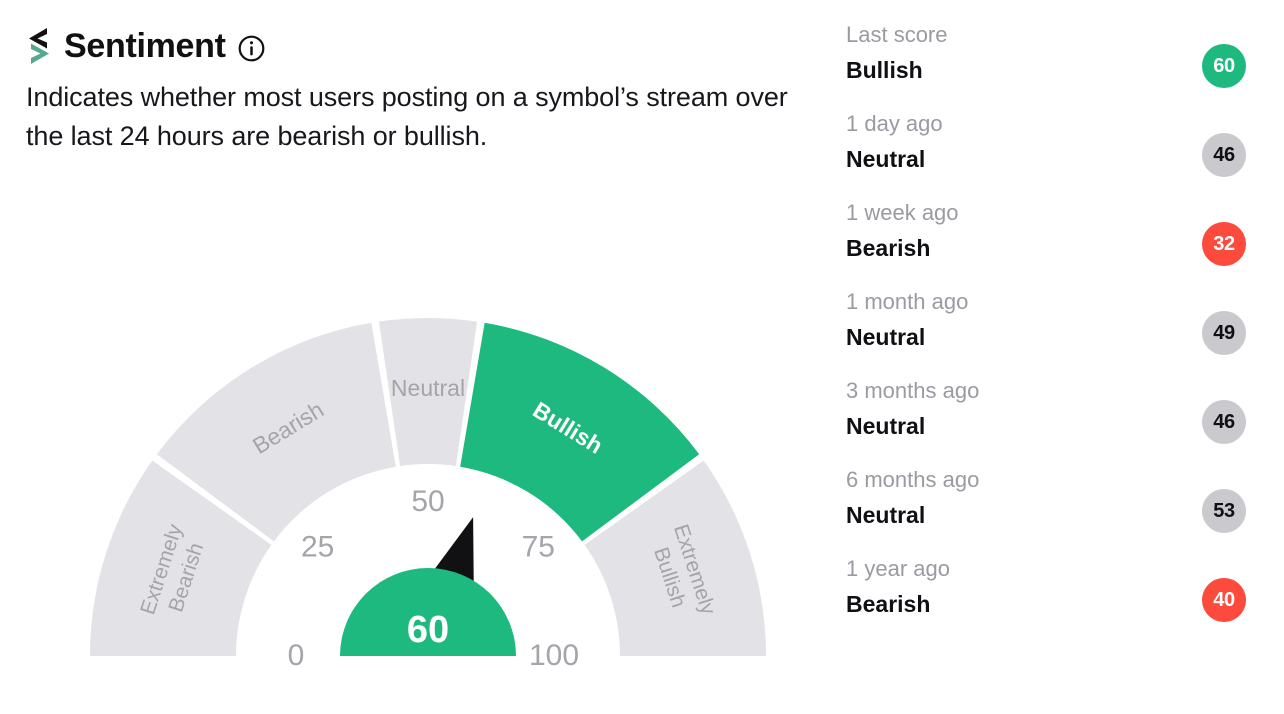  I want to click on gauge-segment-neutral, so click(428, 392).